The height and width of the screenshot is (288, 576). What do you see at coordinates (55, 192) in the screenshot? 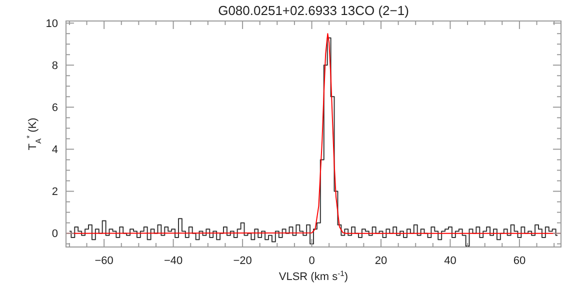
I see `y-tick-label: 2` at bounding box center [55, 192].